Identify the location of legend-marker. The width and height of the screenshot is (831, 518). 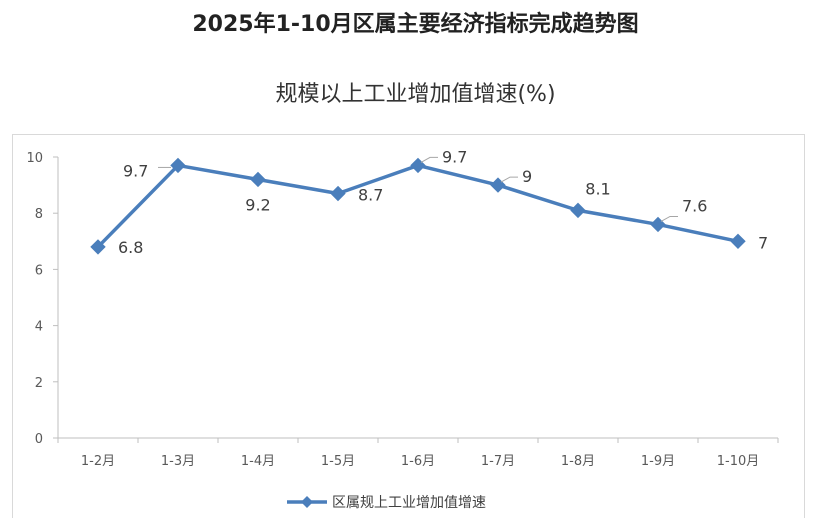
(307, 502).